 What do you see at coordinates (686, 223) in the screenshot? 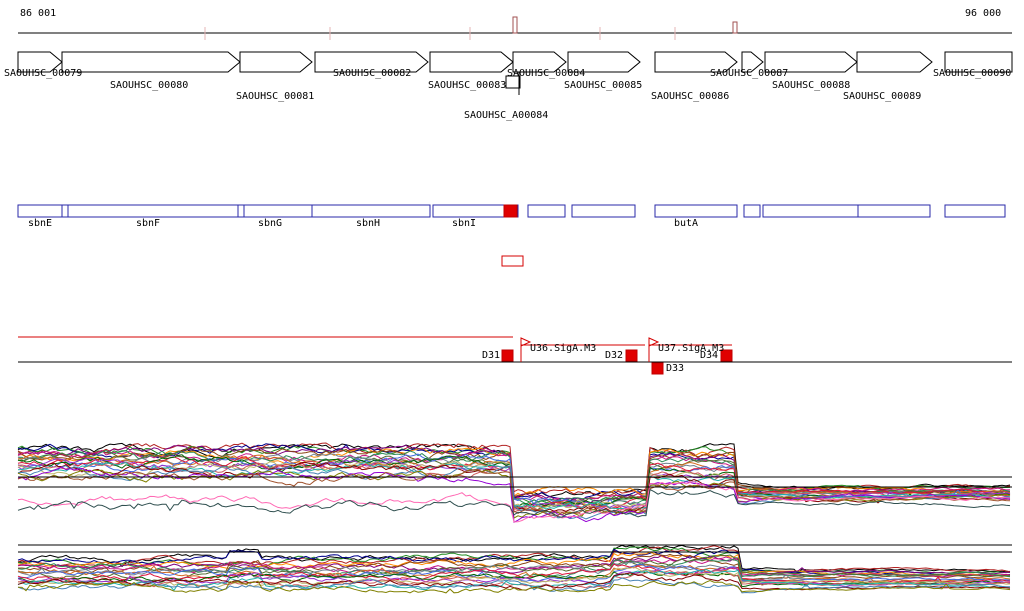
I see `operon-label: butA` at bounding box center [686, 223].